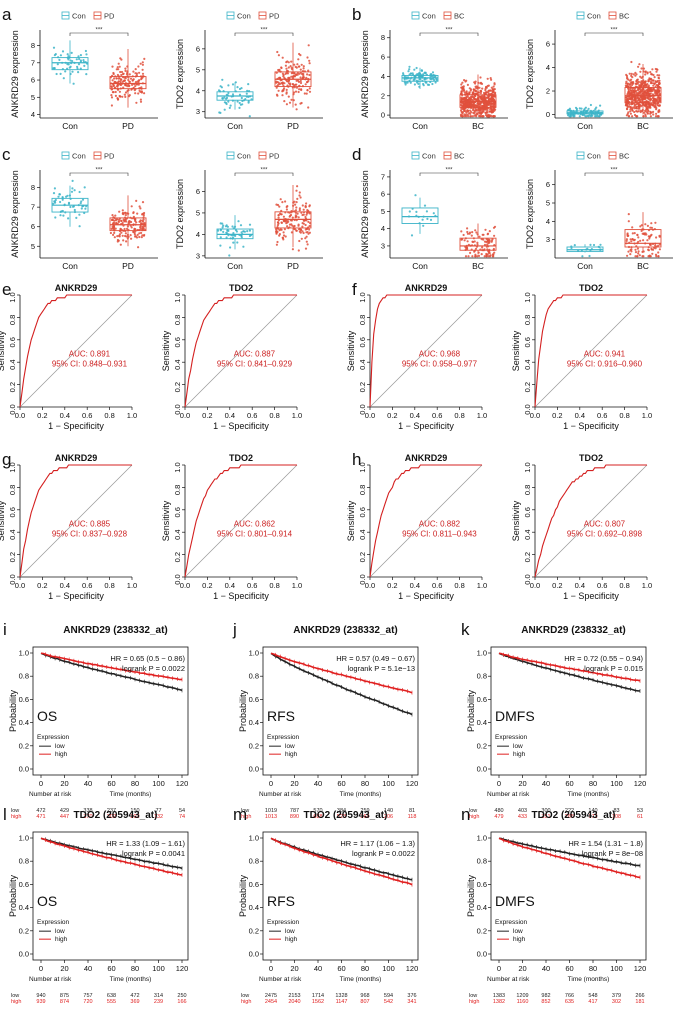 Image resolution: width=685 pixels, height=1019 pixels. Describe the element at coordinates (235, 236) in the screenshot. I see `box-group-Con` at that location.